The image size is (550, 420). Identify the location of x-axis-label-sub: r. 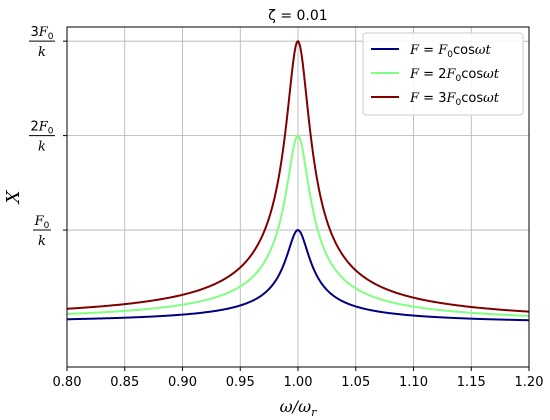
(314, 412).